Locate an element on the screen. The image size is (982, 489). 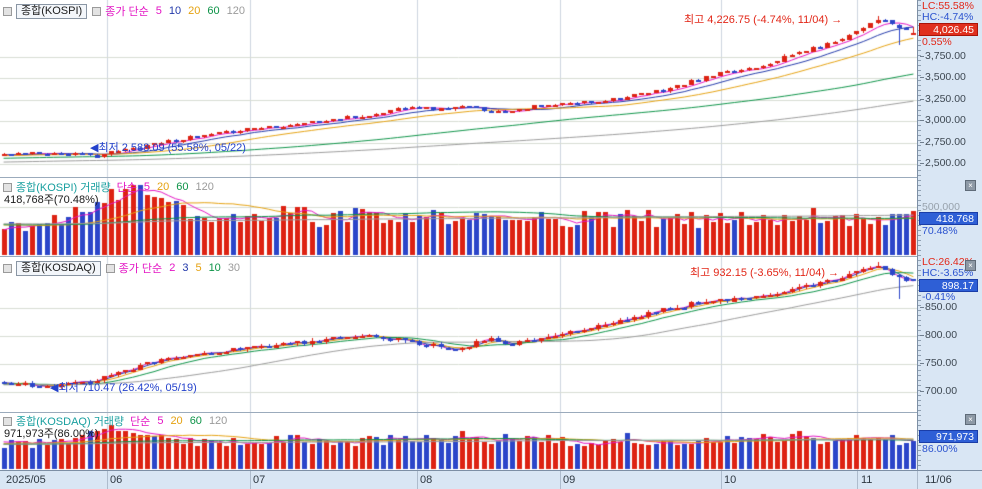
axis-label-kosdaq-volume: 86.00% is located at coordinates (940, 449).